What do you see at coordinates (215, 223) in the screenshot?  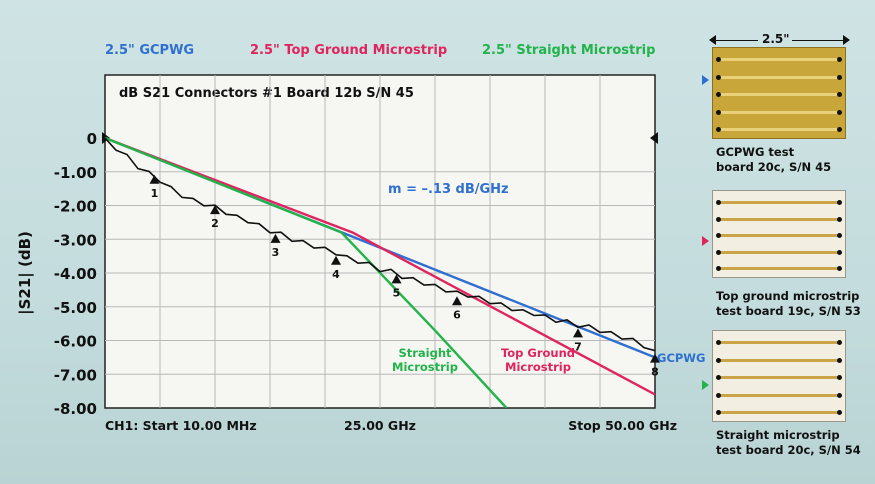 I see `marker-label: 2` at bounding box center [215, 223].